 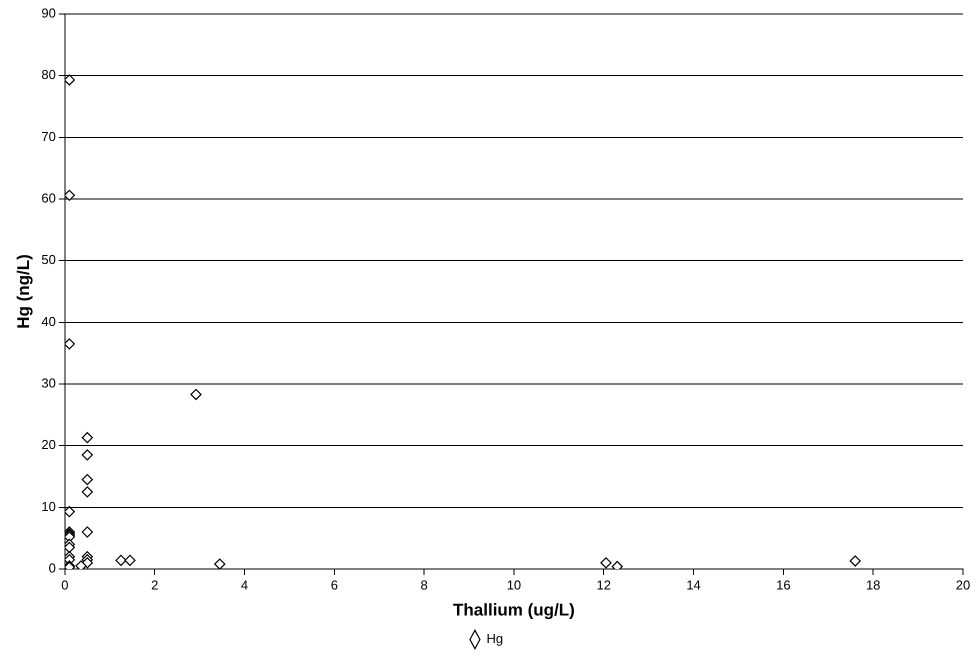 I want to click on x-tick-label: 16, so click(x=783, y=584).